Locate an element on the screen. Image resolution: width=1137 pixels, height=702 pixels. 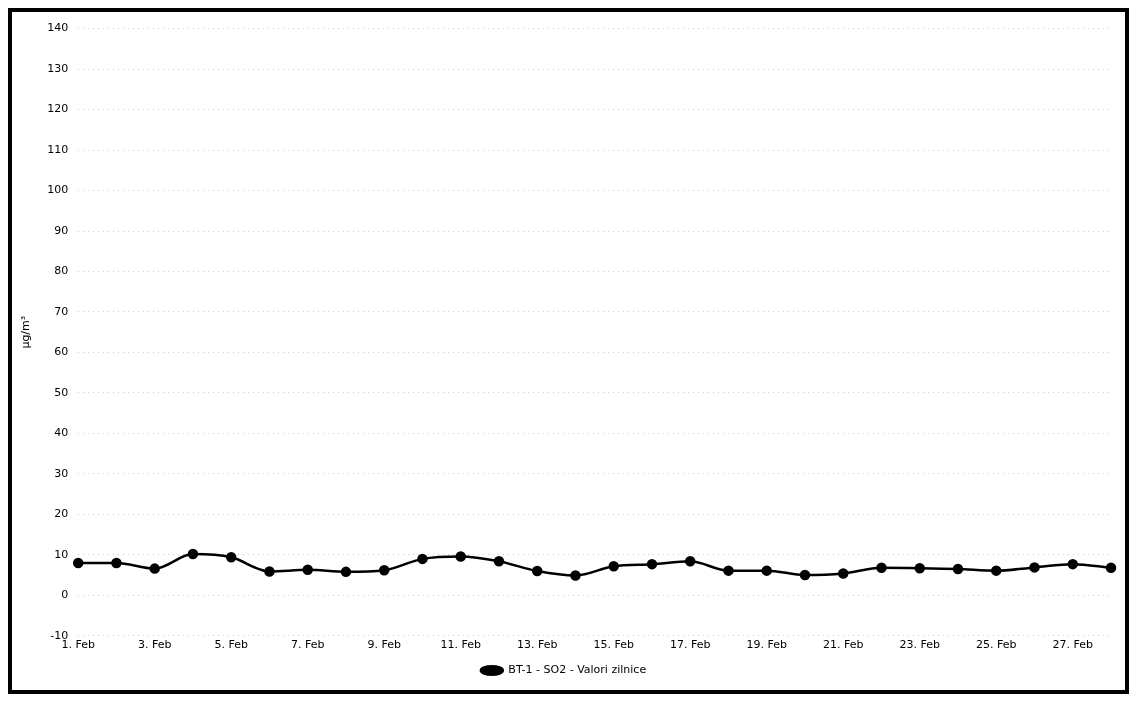
y-tick-label: 70 is located at coordinates (61, 311).